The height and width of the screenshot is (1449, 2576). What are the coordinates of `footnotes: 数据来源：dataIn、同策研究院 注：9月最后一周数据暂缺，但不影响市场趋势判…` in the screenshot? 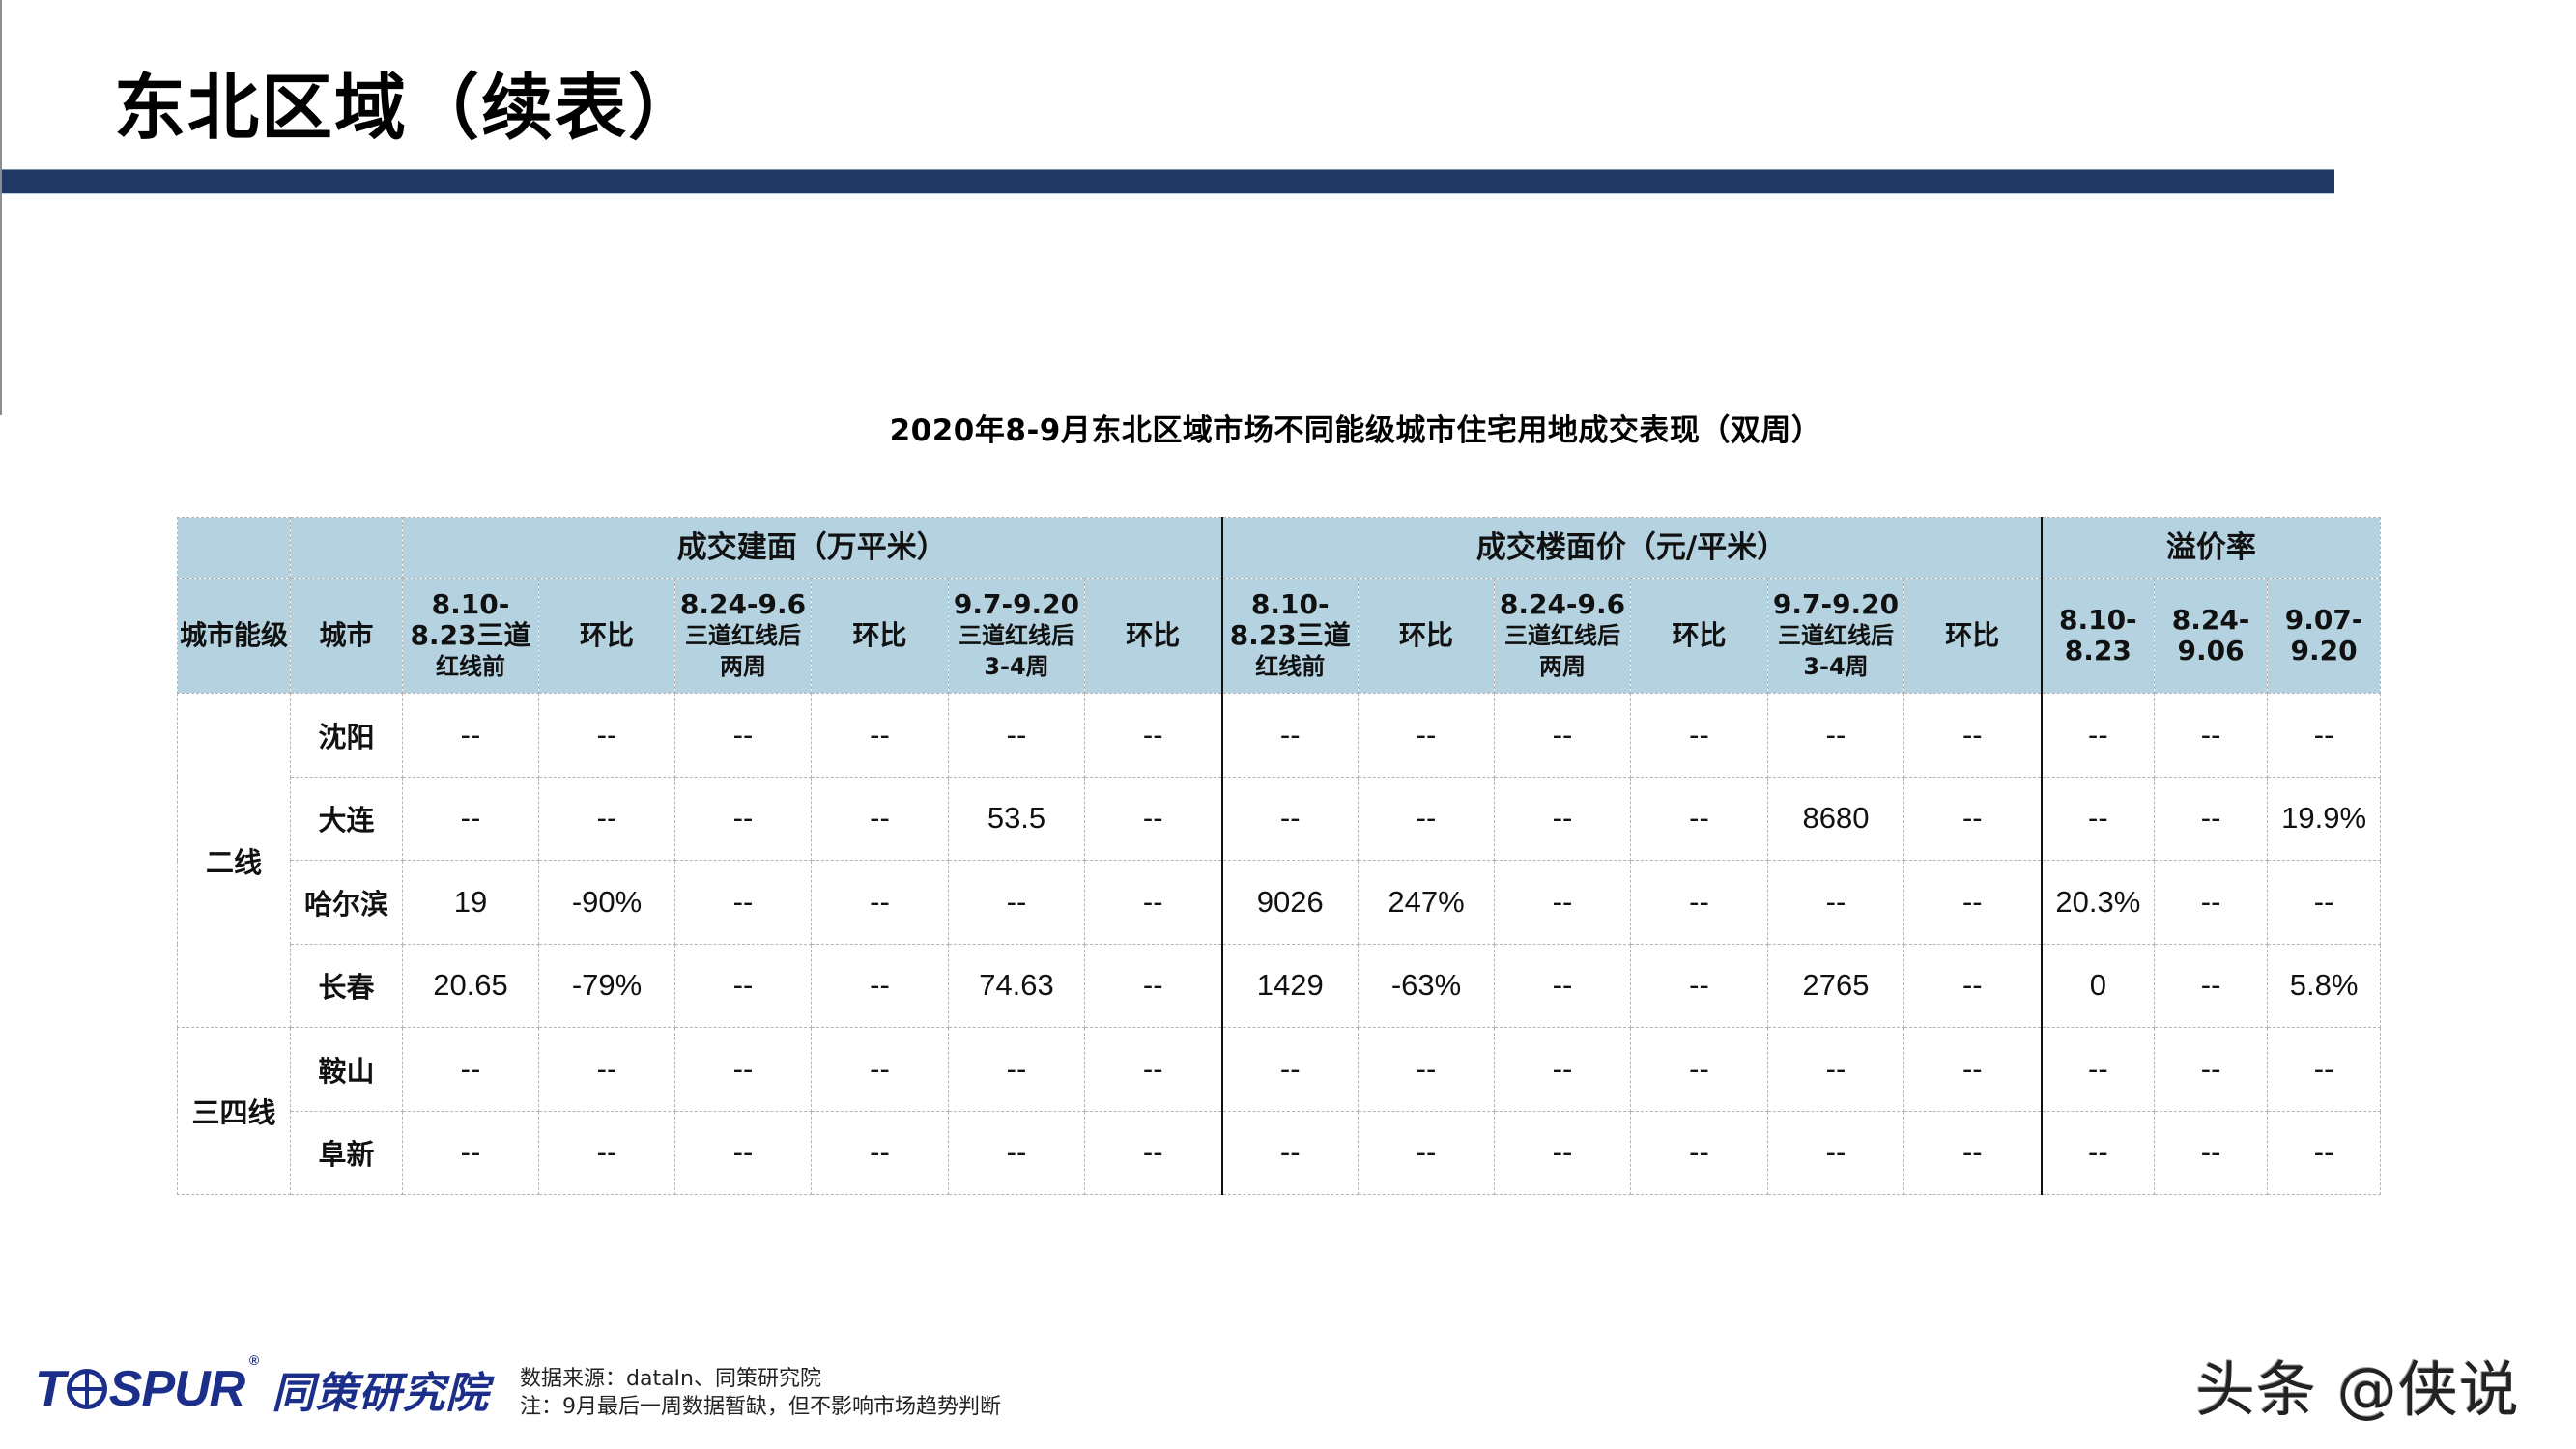 It's located at (761, 1393).